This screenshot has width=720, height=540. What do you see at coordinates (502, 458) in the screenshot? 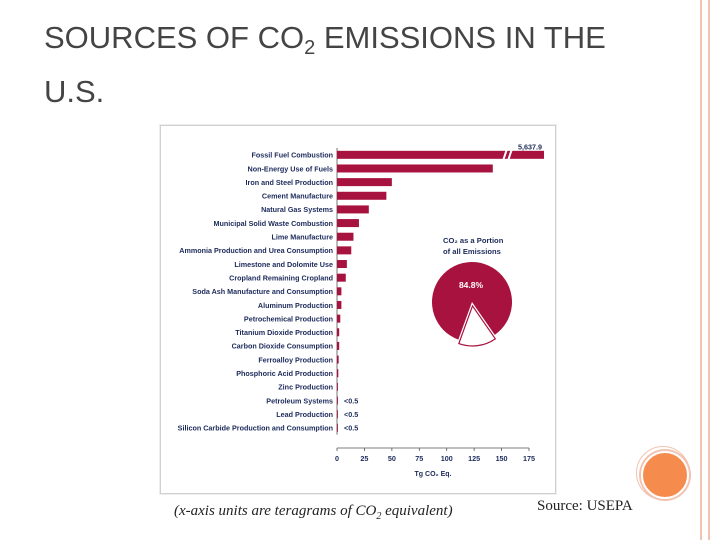
I see `x-tick-label: 150` at bounding box center [502, 458].